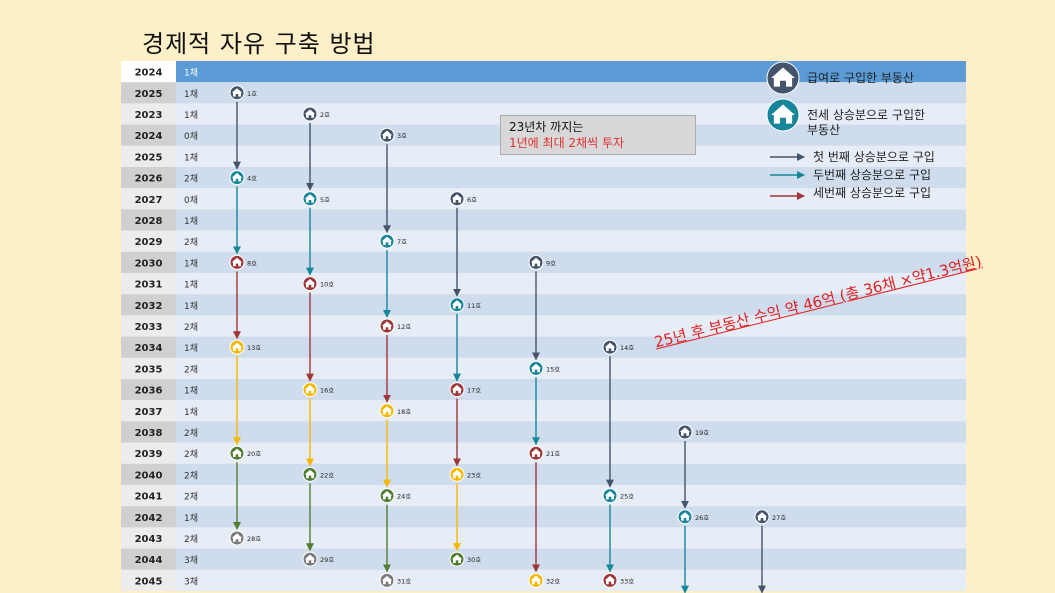 Image resolution: width=1055 pixels, height=593 pixels. Describe the element at coordinates (149, 263) in the screenshot. I see `row-year: 2030` at that location.